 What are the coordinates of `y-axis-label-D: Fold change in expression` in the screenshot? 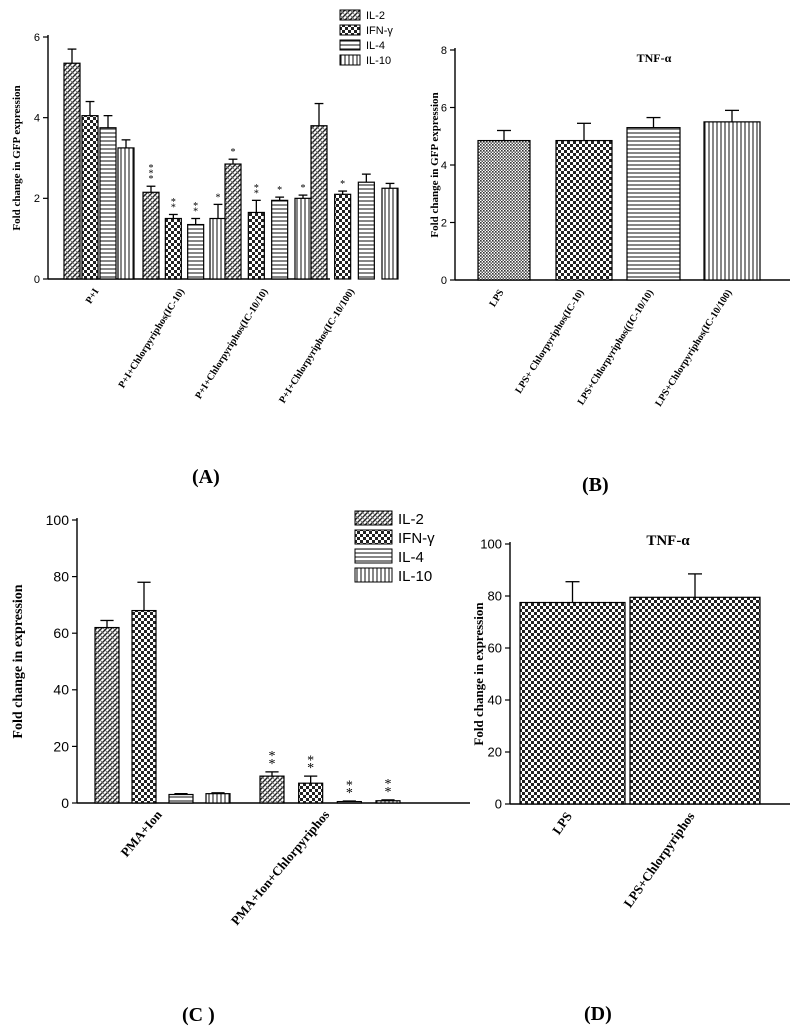 It's located at (478, 674).